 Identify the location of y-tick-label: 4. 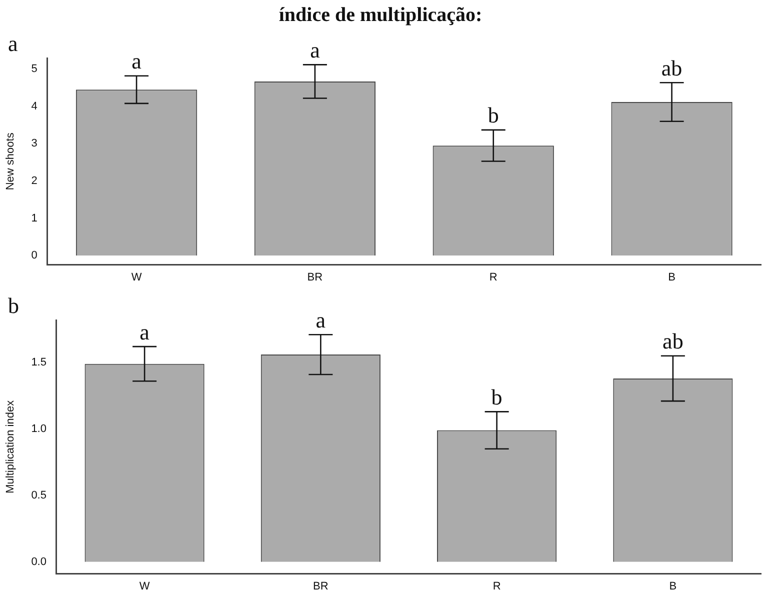
(34, 106).